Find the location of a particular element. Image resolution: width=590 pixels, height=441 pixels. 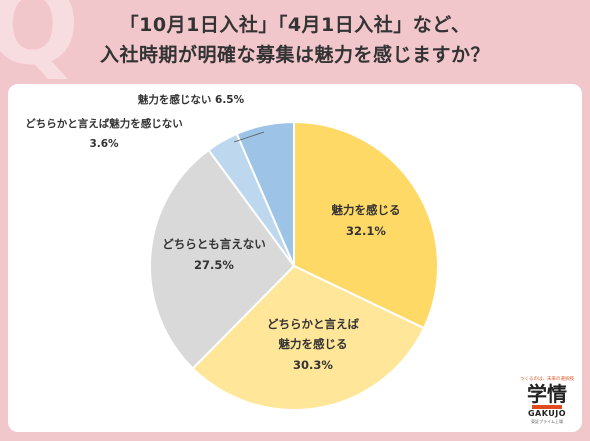

label-slice-3-value: 3.6% is located at coordinates (104, 144).